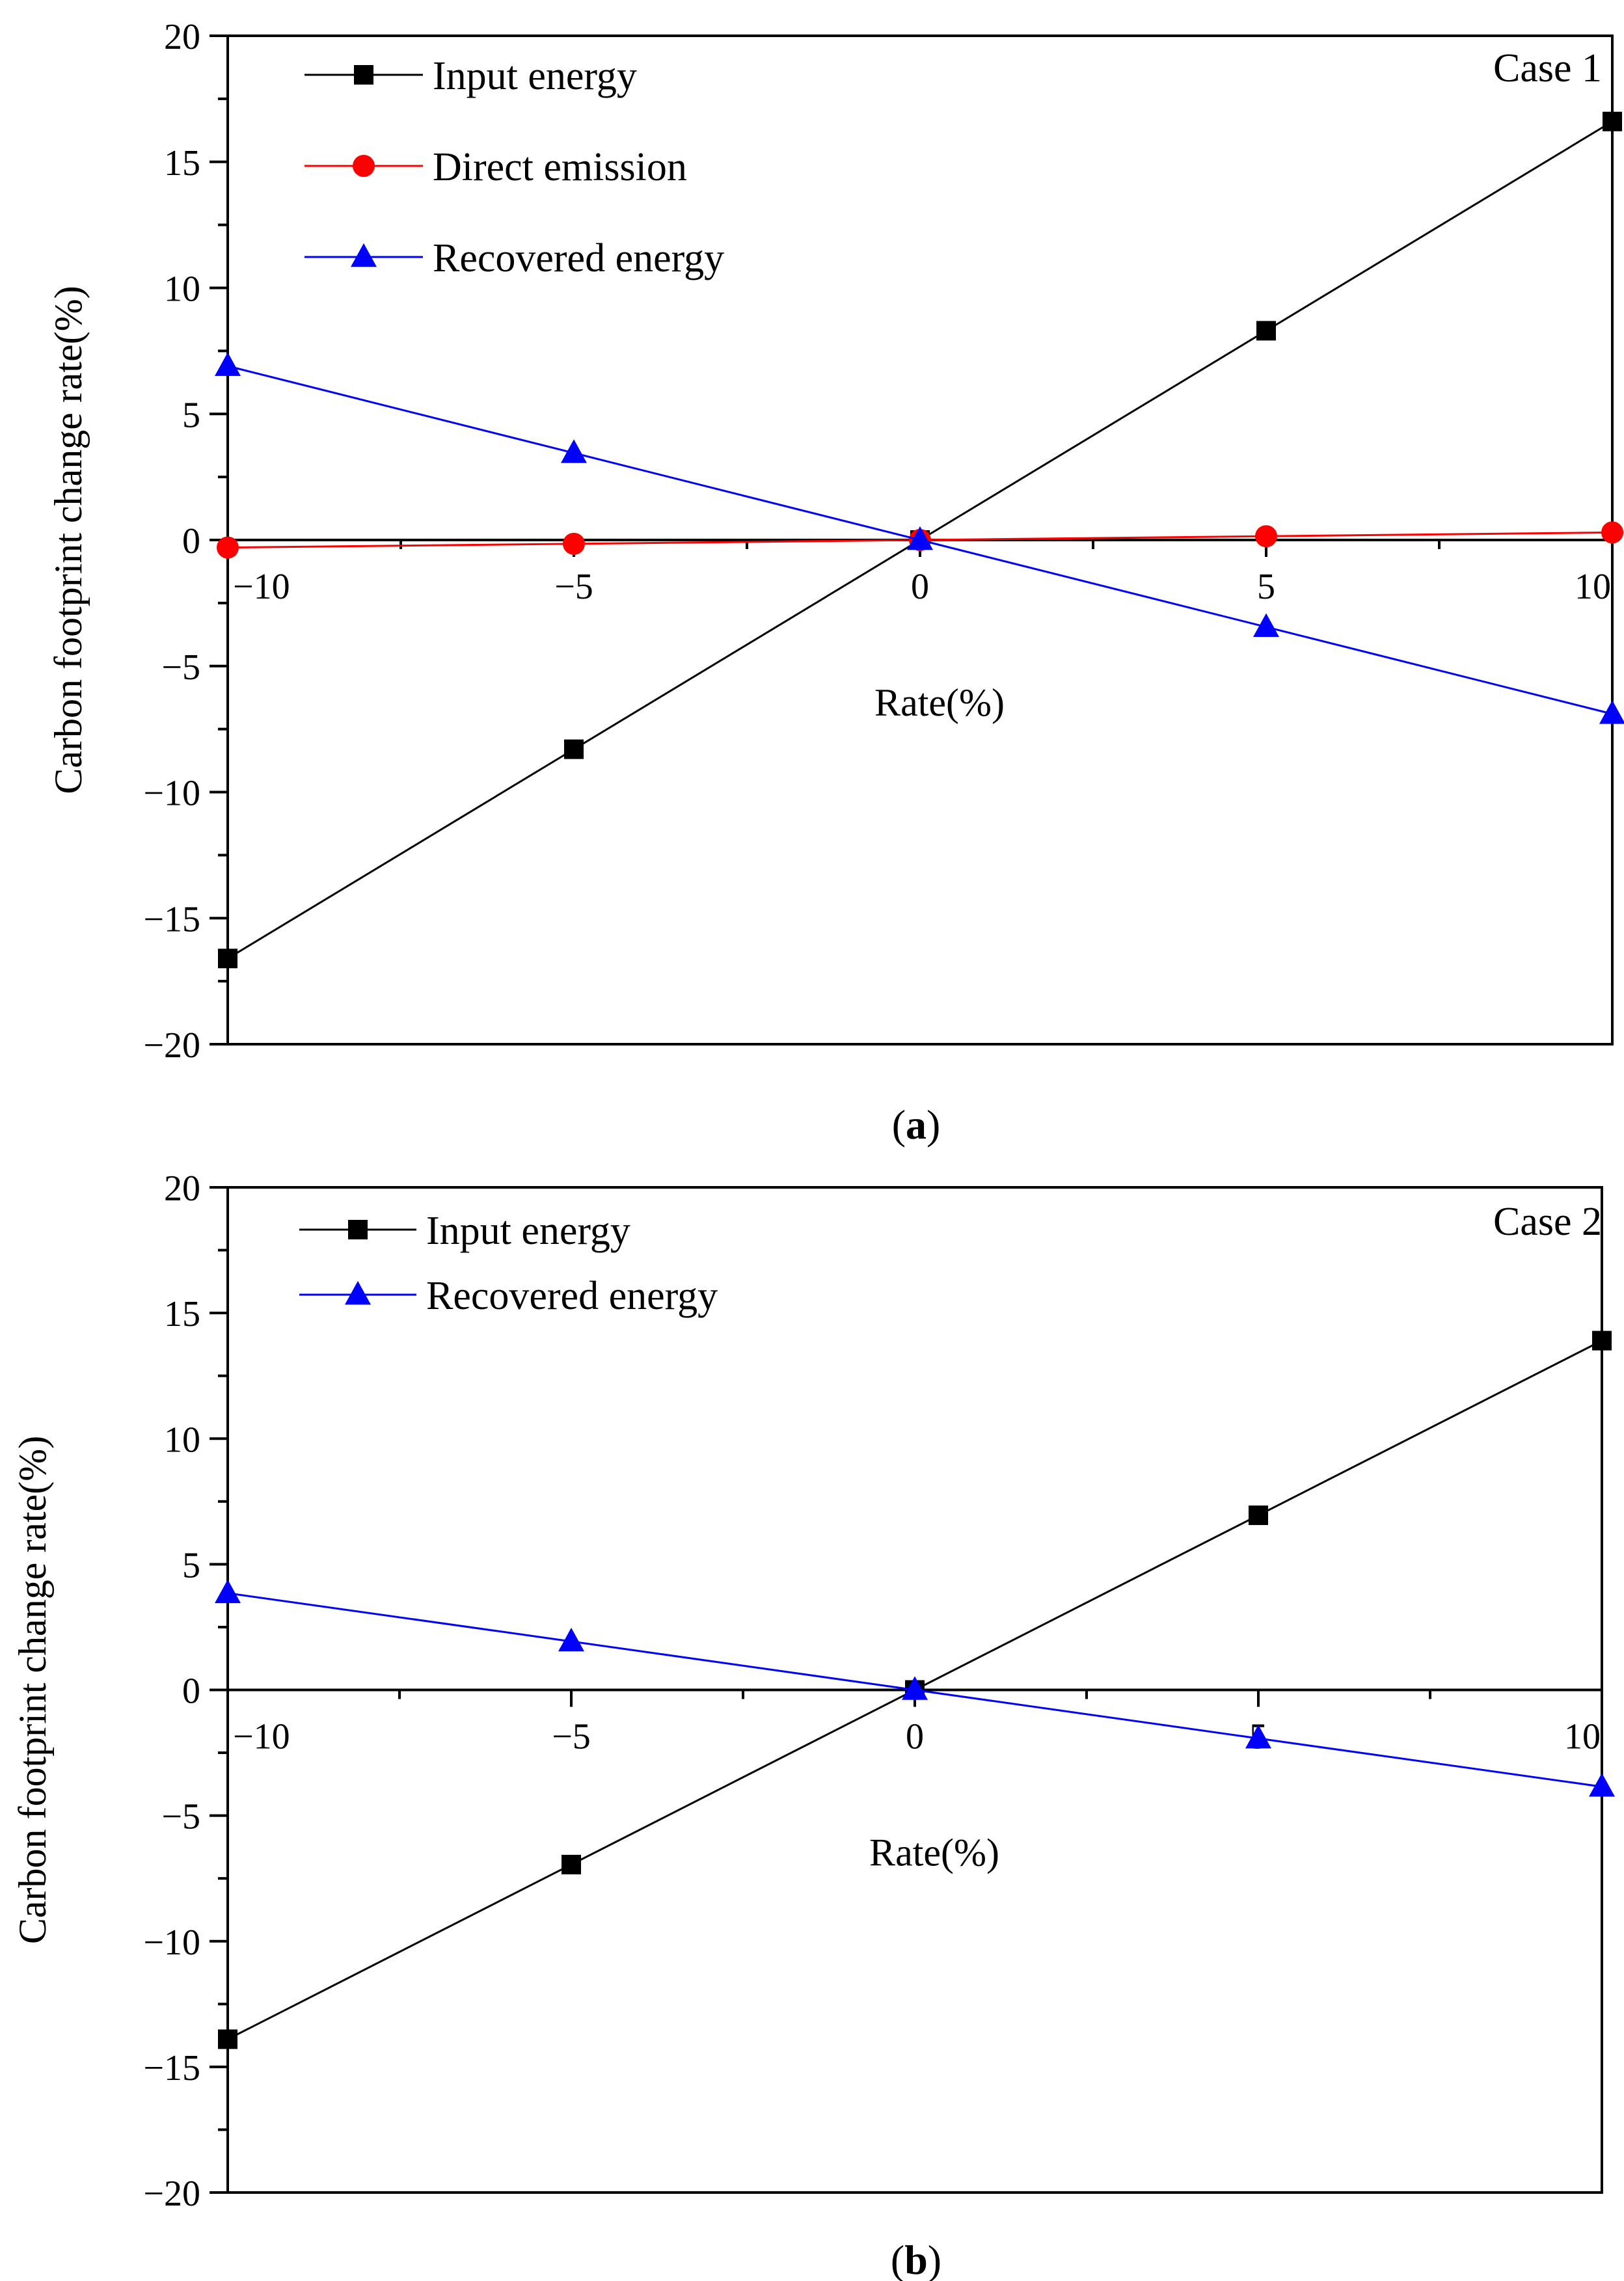  Describe the element at coordinates (1547, 68) in the screenshot. I see `case-annotation: Case 1` at that location.